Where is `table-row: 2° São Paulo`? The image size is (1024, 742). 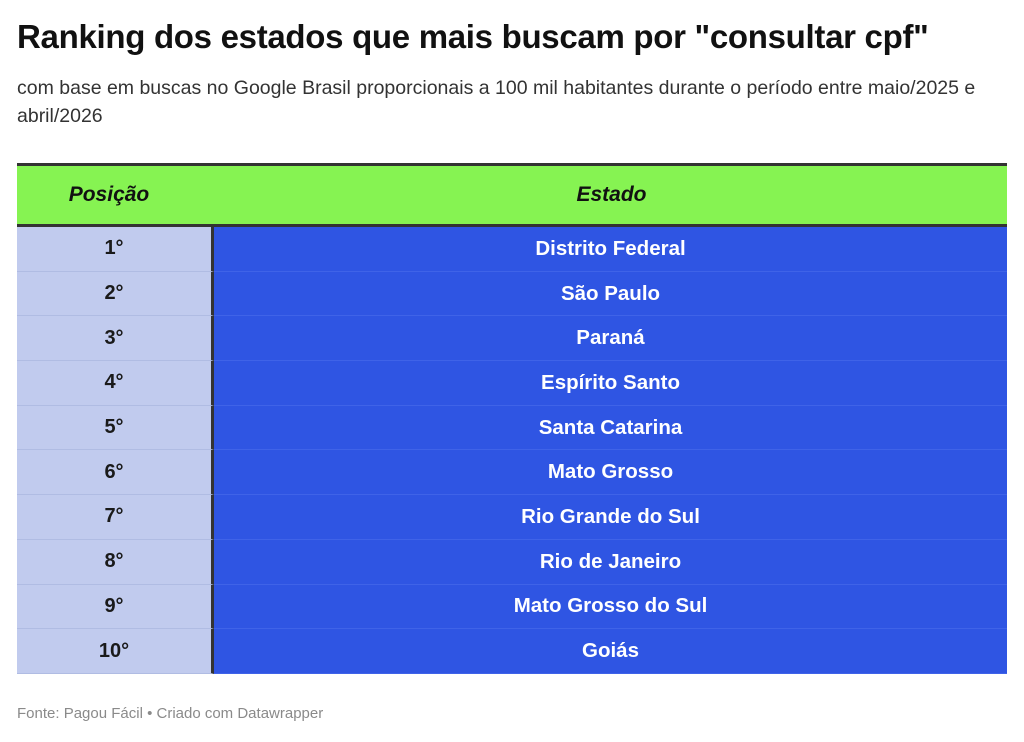 table-row: 2° São Paulo is located at coordinates (512, 294).